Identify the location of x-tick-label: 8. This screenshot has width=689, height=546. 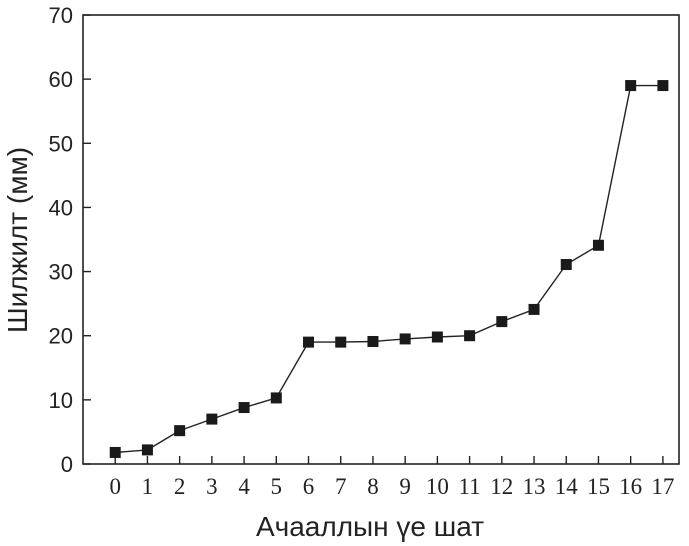
(373, 486).